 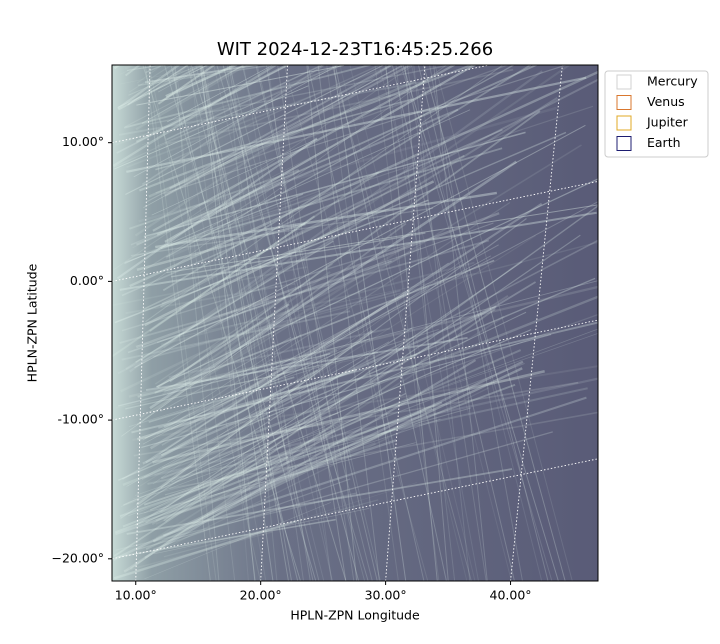 What do you see at coordinates (386, 595) in the screenshot?
I see `x-tick-label: 30.00°` at bounding box center [386, 595].